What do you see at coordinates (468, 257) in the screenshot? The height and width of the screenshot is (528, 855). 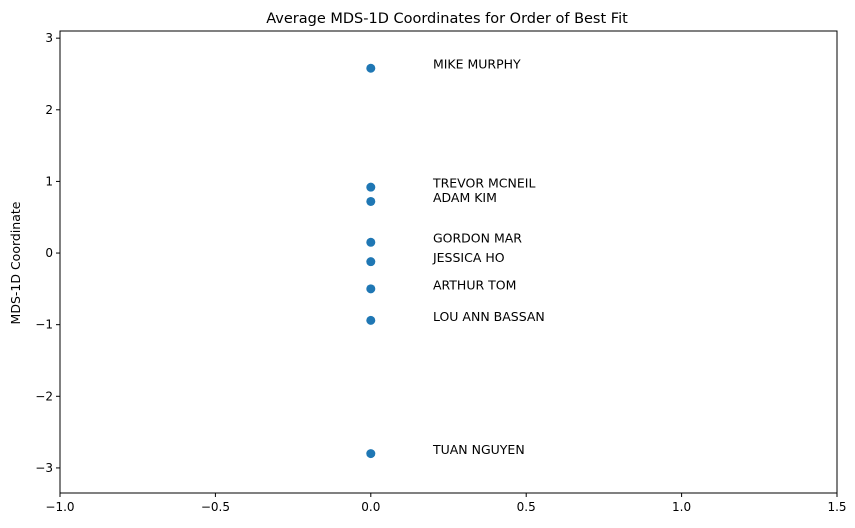 I see `point-label: JESSICA HO` at bounding box center [468, 257].